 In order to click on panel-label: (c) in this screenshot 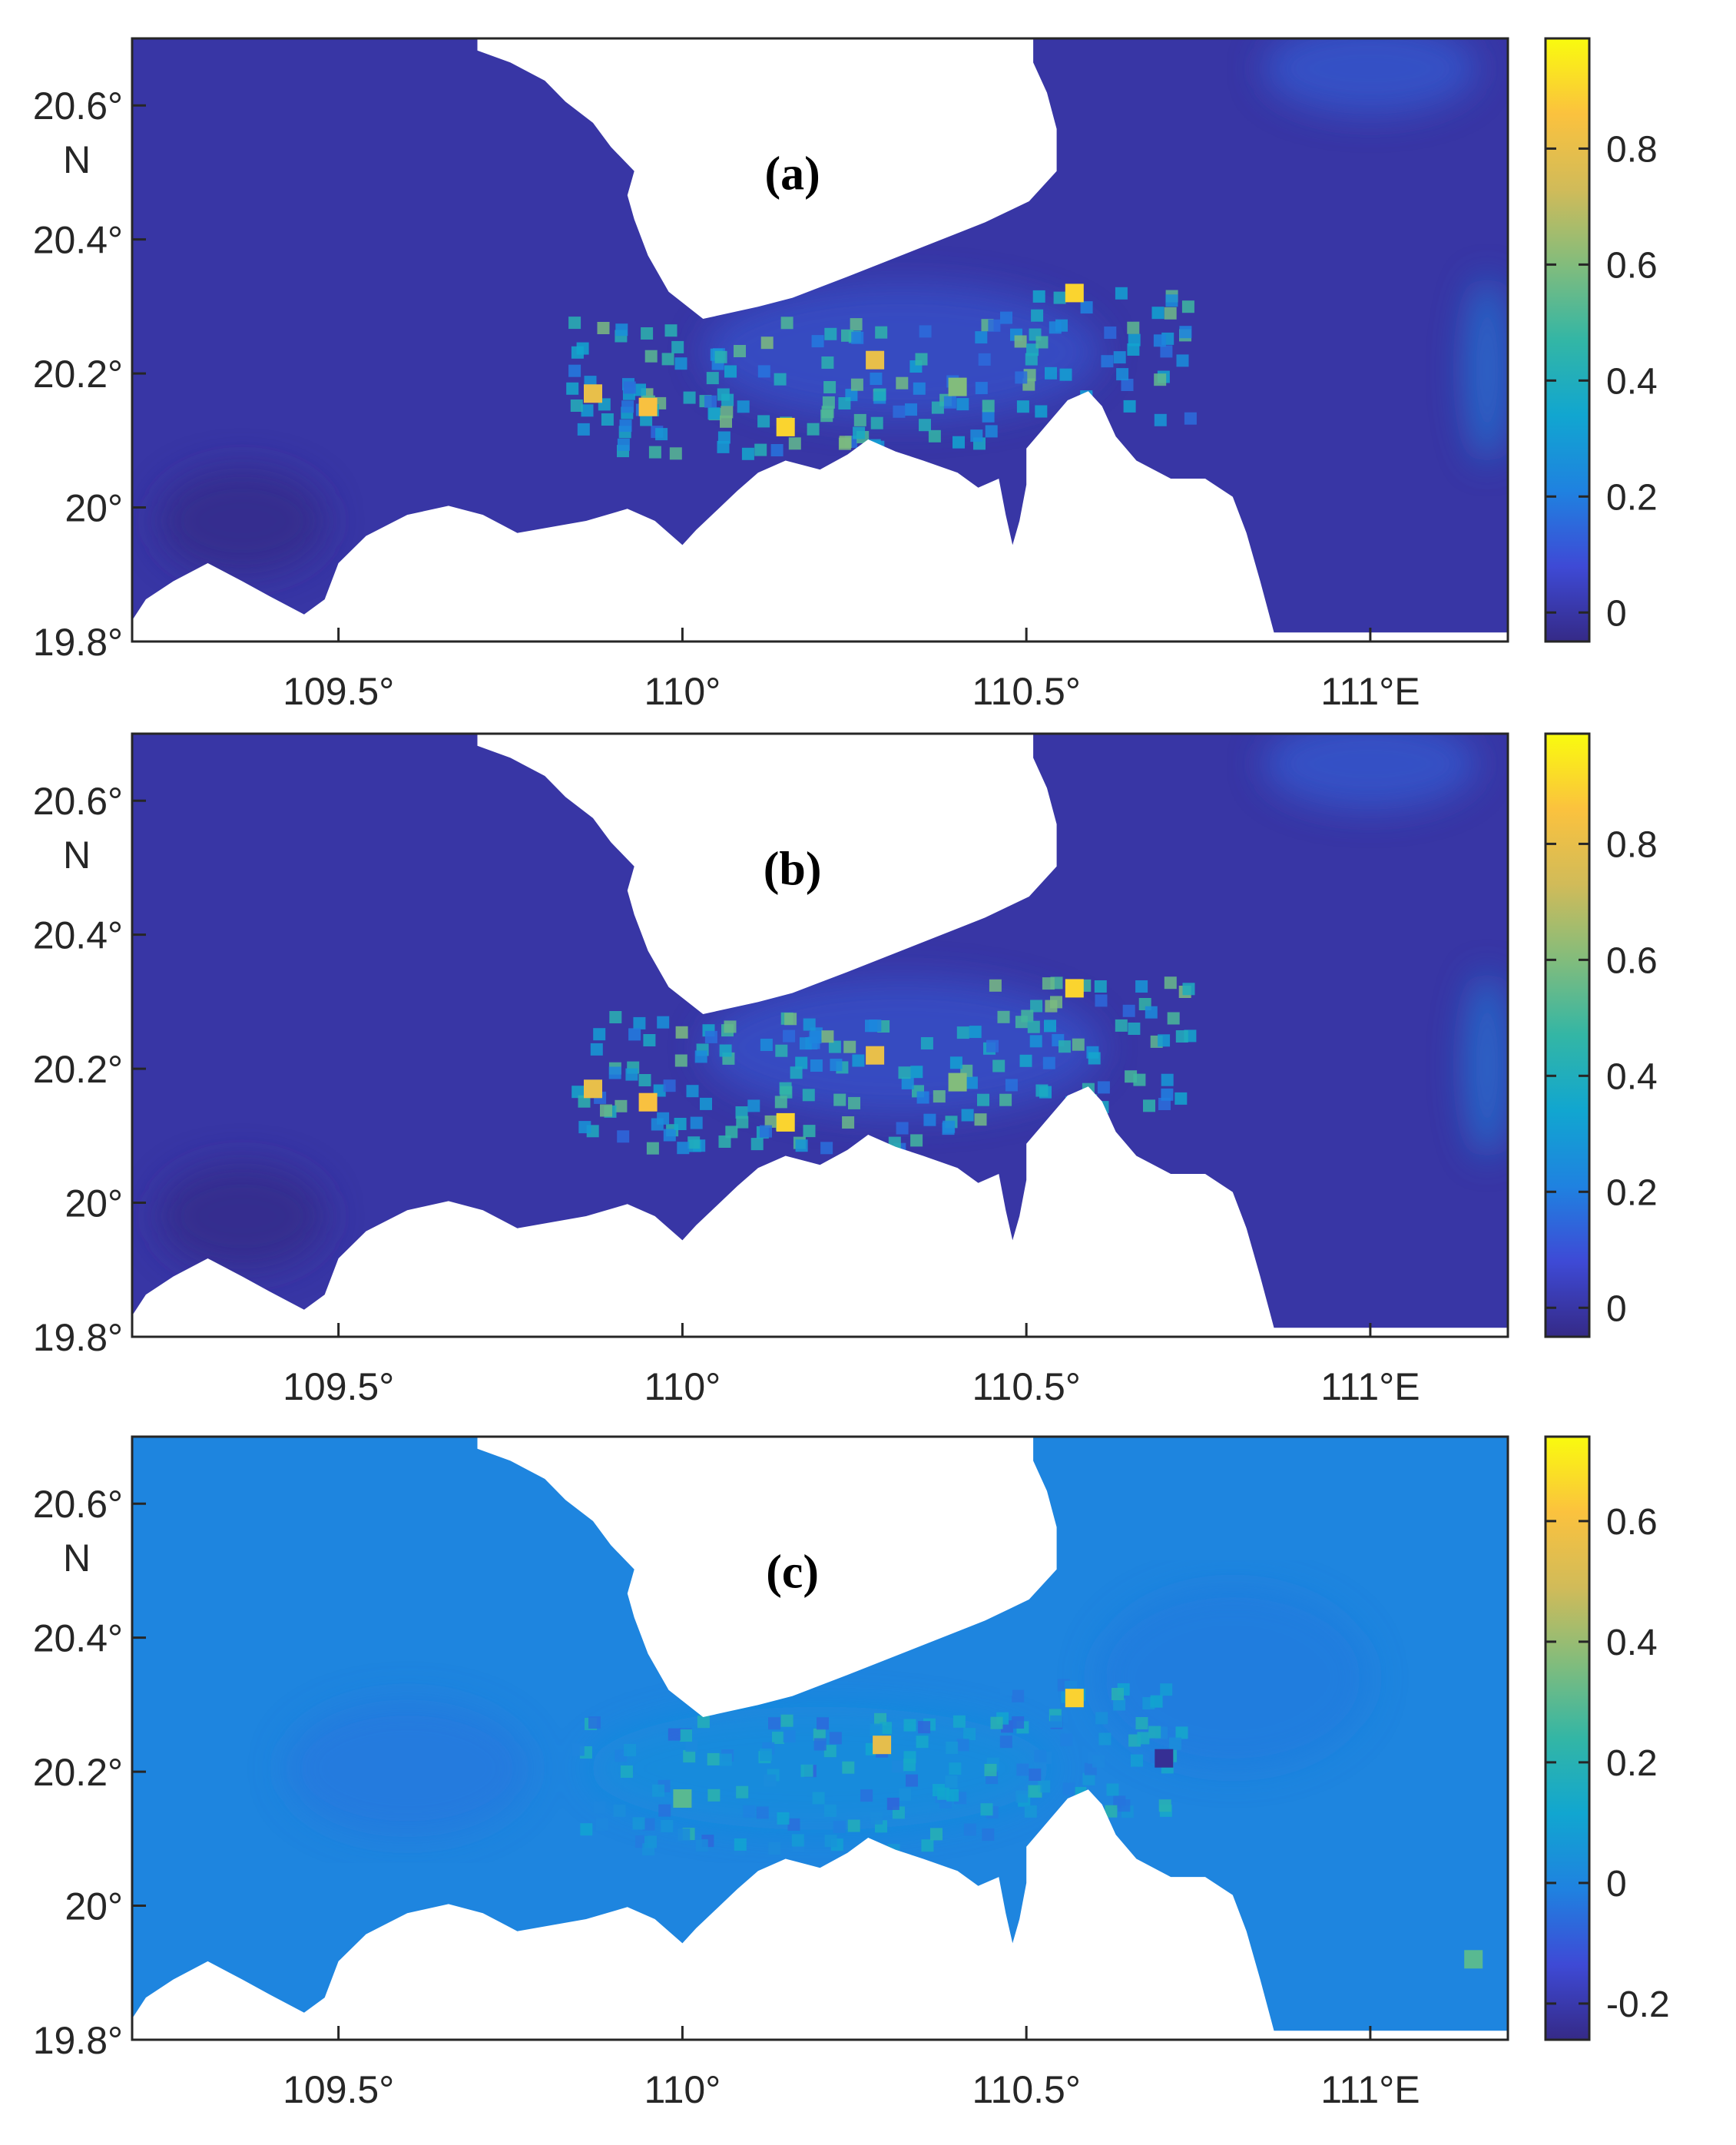, I will do `click(793, 1572)`.